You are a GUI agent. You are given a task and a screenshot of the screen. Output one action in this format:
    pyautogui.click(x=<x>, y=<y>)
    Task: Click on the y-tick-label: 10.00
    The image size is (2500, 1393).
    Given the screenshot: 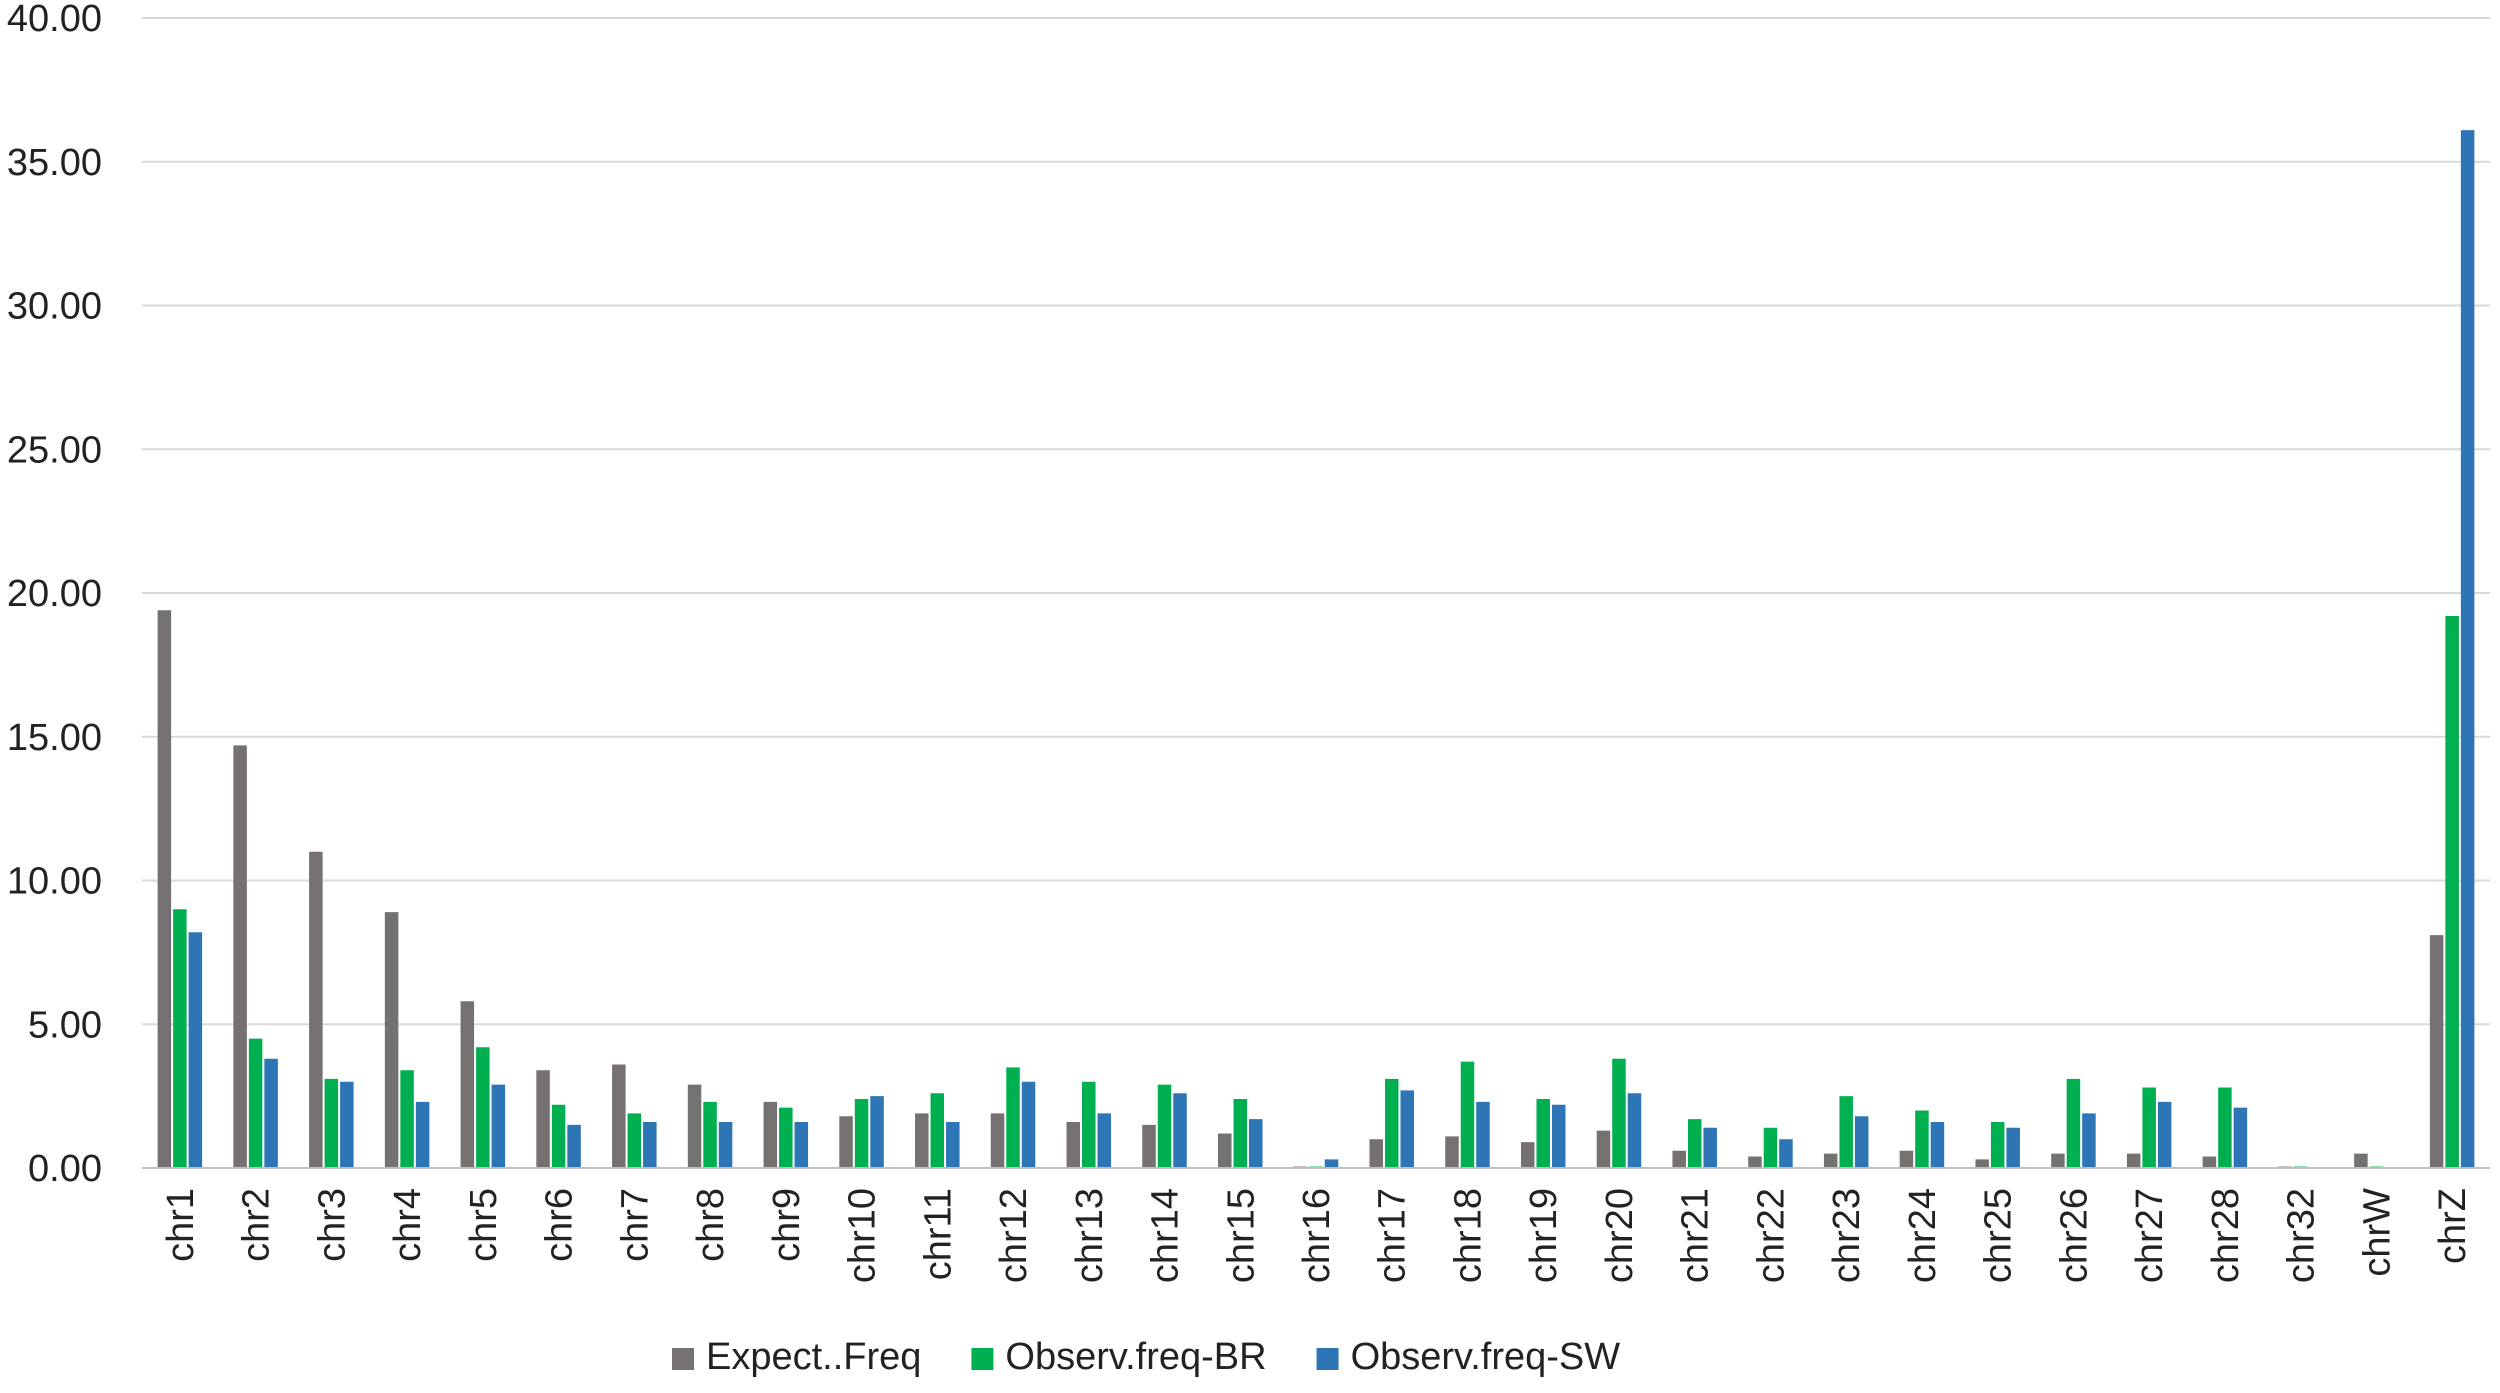 What is the action you would take?
    pyautogui.click(x=54, y=882)
    